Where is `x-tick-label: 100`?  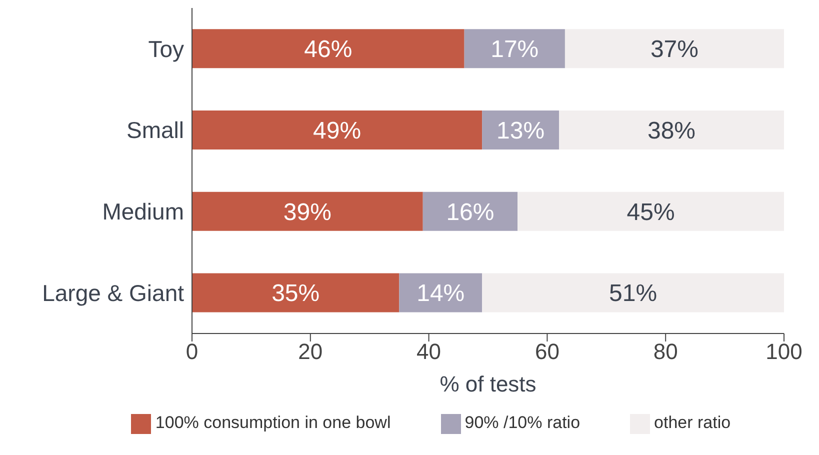
x-tick-label: 100 is located at coordinates (784, 351).